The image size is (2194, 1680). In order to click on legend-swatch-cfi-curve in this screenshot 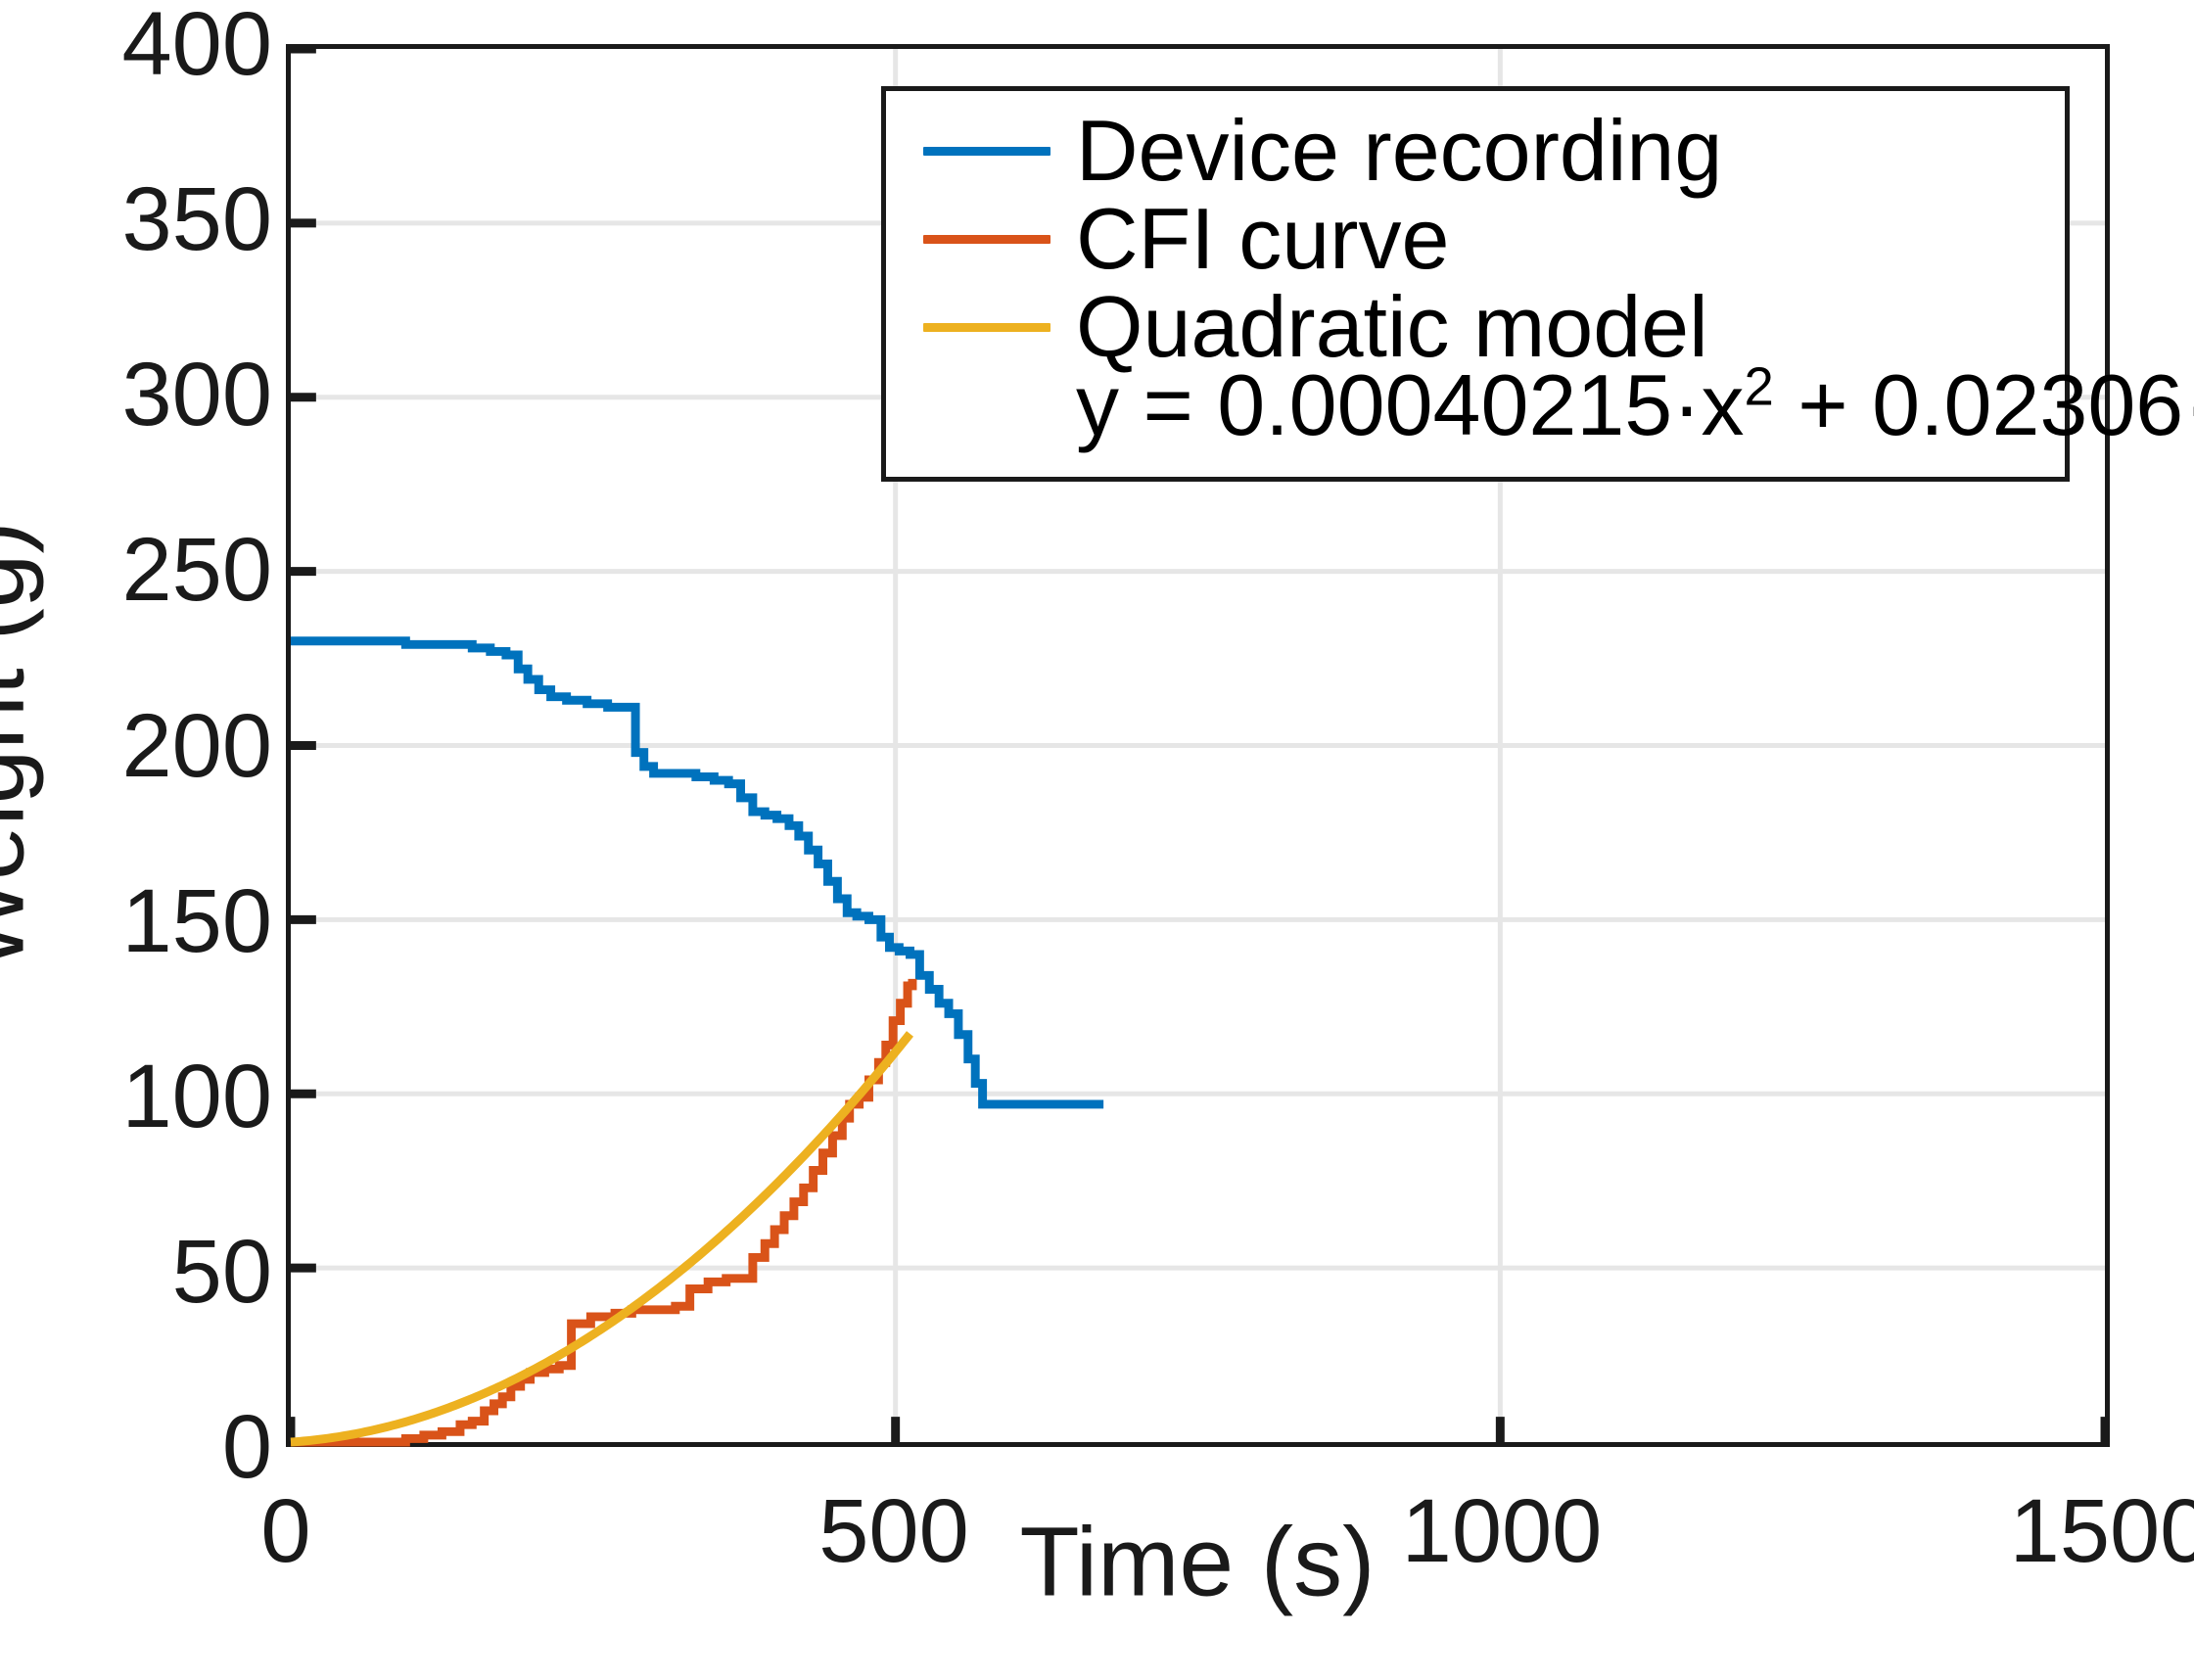, I will do `click(986, 239)`.